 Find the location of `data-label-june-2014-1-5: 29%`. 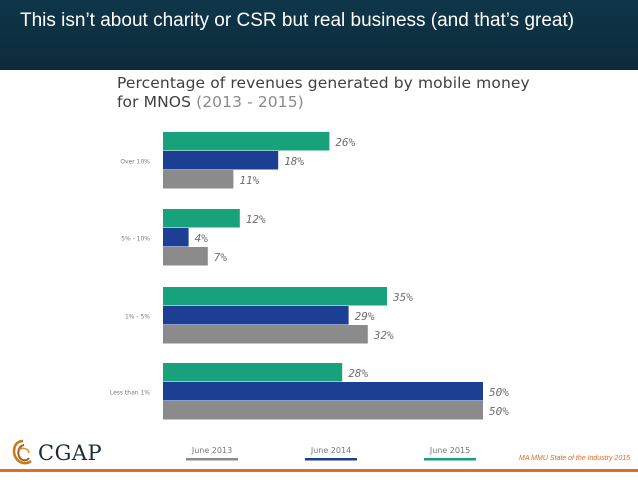

data-label-june-2014-1-5: 29% is located at coordinates (365, 316).